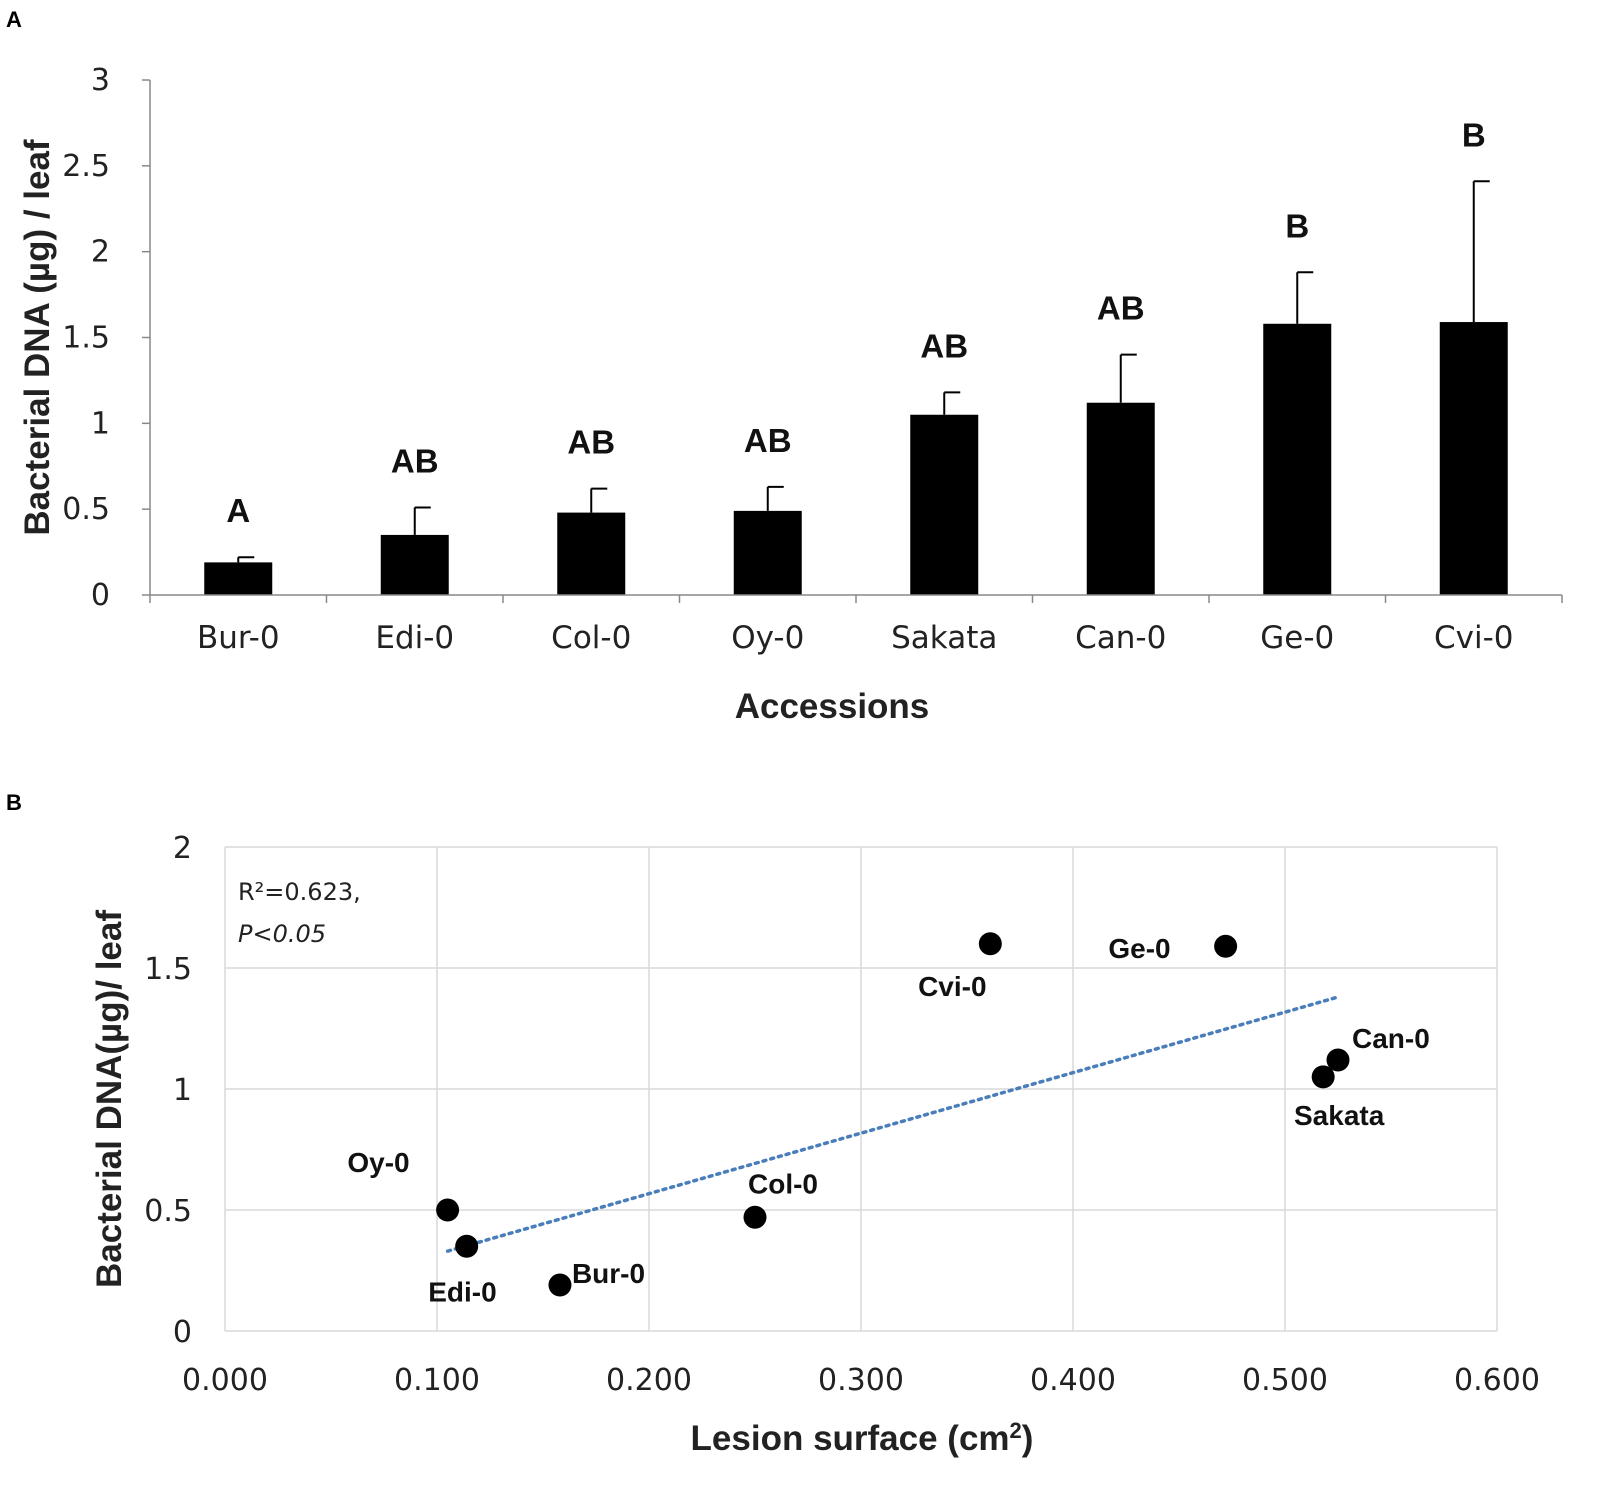 The height and width of the screenshot is (1494, 1600). What do you see at coordinates (1028, 1438) in the screenshot?
I see `scatter-x-axis-title-close: )` at bounding box center [1028, 1438].